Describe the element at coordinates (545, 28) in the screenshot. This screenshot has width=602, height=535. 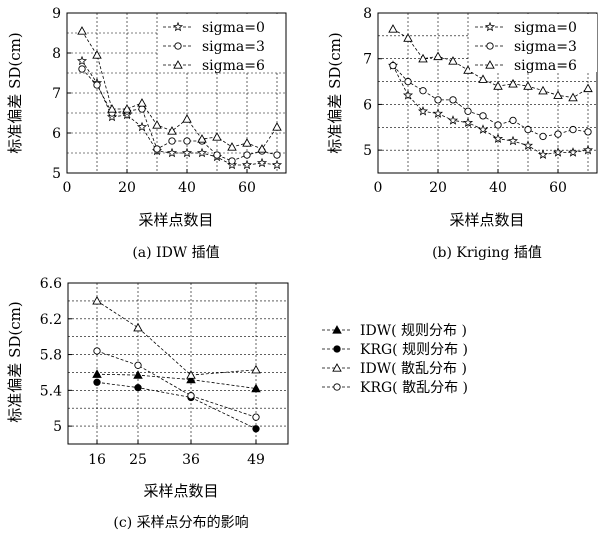
I see `legend-label: sigma=0` at that location.